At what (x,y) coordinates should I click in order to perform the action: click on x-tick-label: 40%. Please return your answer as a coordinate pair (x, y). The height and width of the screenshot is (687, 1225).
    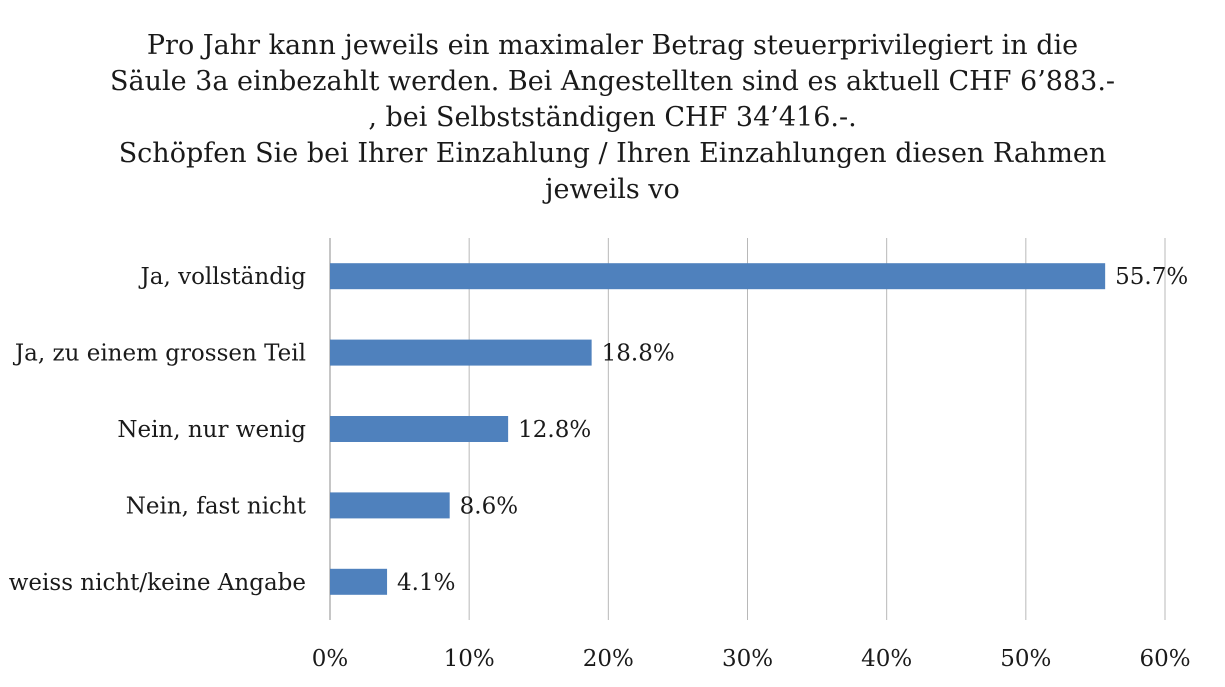
    Looking at the image, I should click on (886, 659).